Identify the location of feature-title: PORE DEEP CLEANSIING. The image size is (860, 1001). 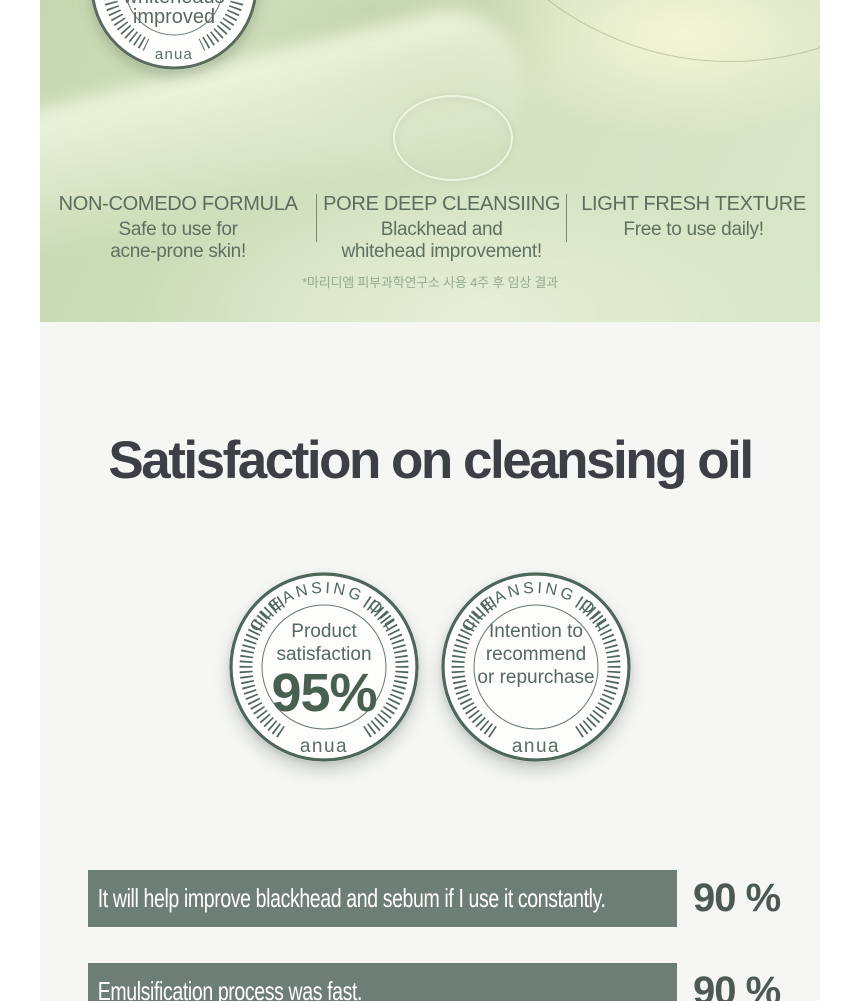
(442, 204).